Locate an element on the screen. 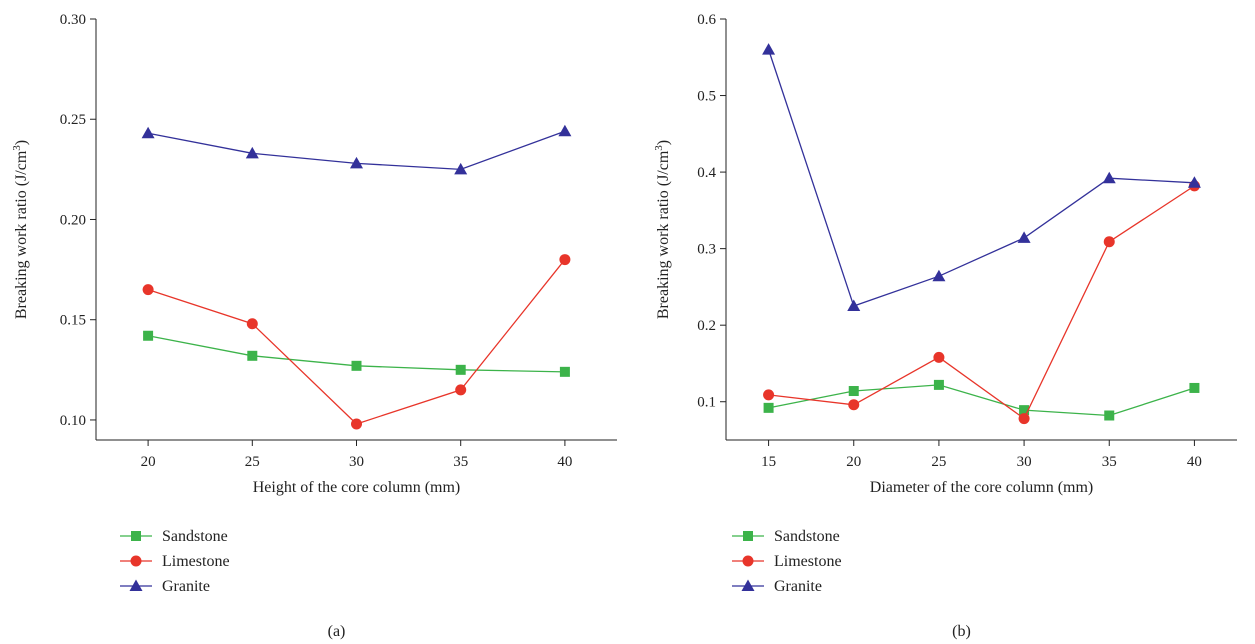  series-line-sandstone is located at coordinates (981, 400).